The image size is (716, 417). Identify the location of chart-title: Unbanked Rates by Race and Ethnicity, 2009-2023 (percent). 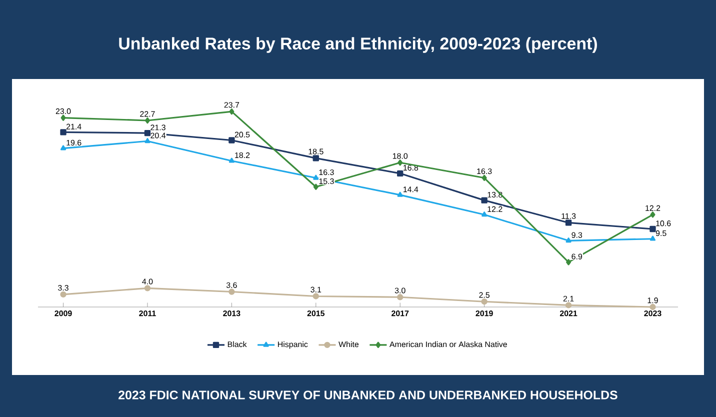
(358, 45).